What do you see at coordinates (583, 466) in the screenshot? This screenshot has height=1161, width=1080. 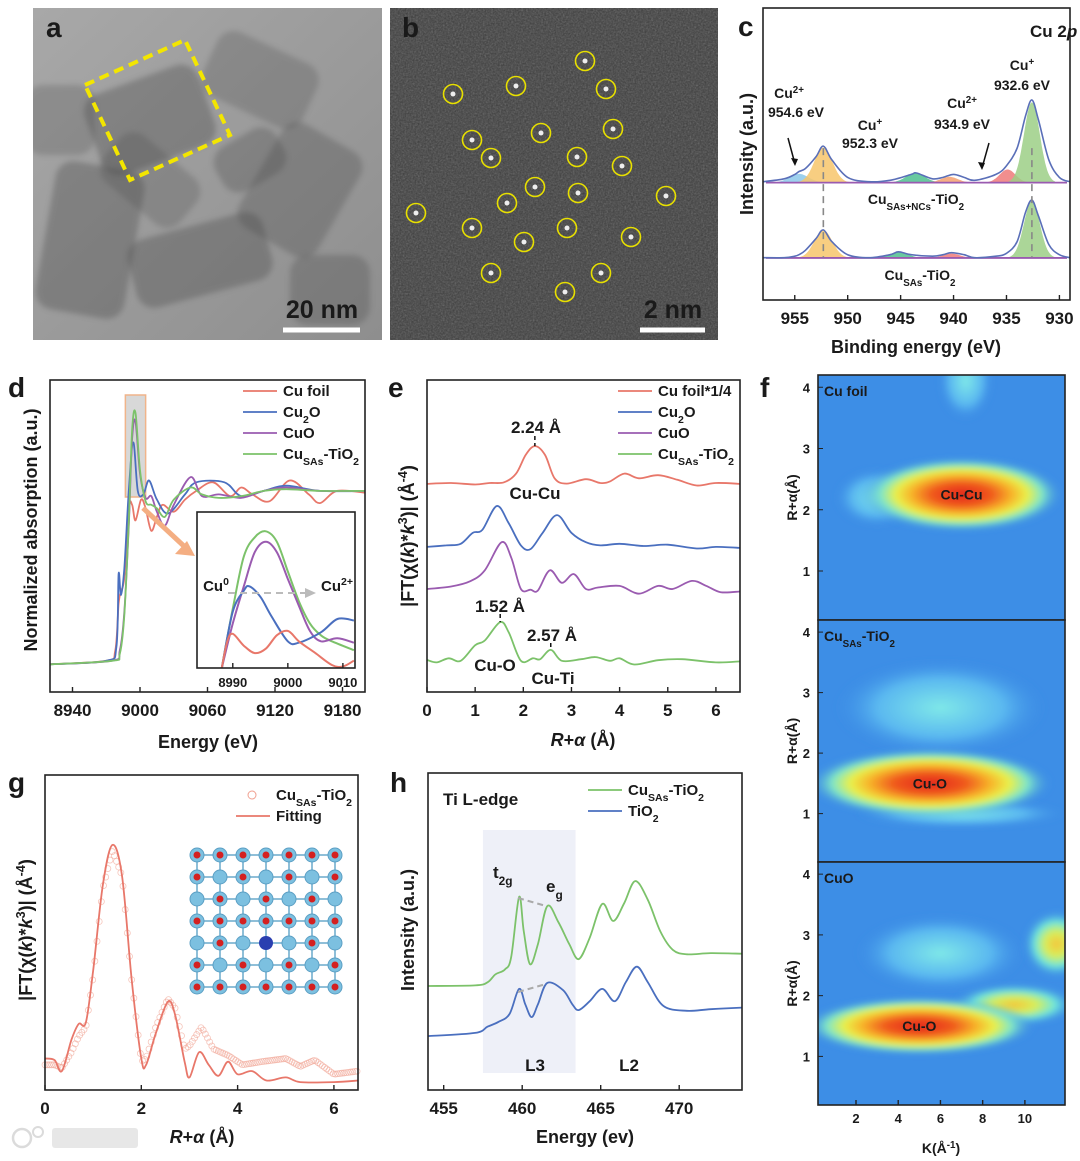 I see `series-line` at bounding box center [583, 466].